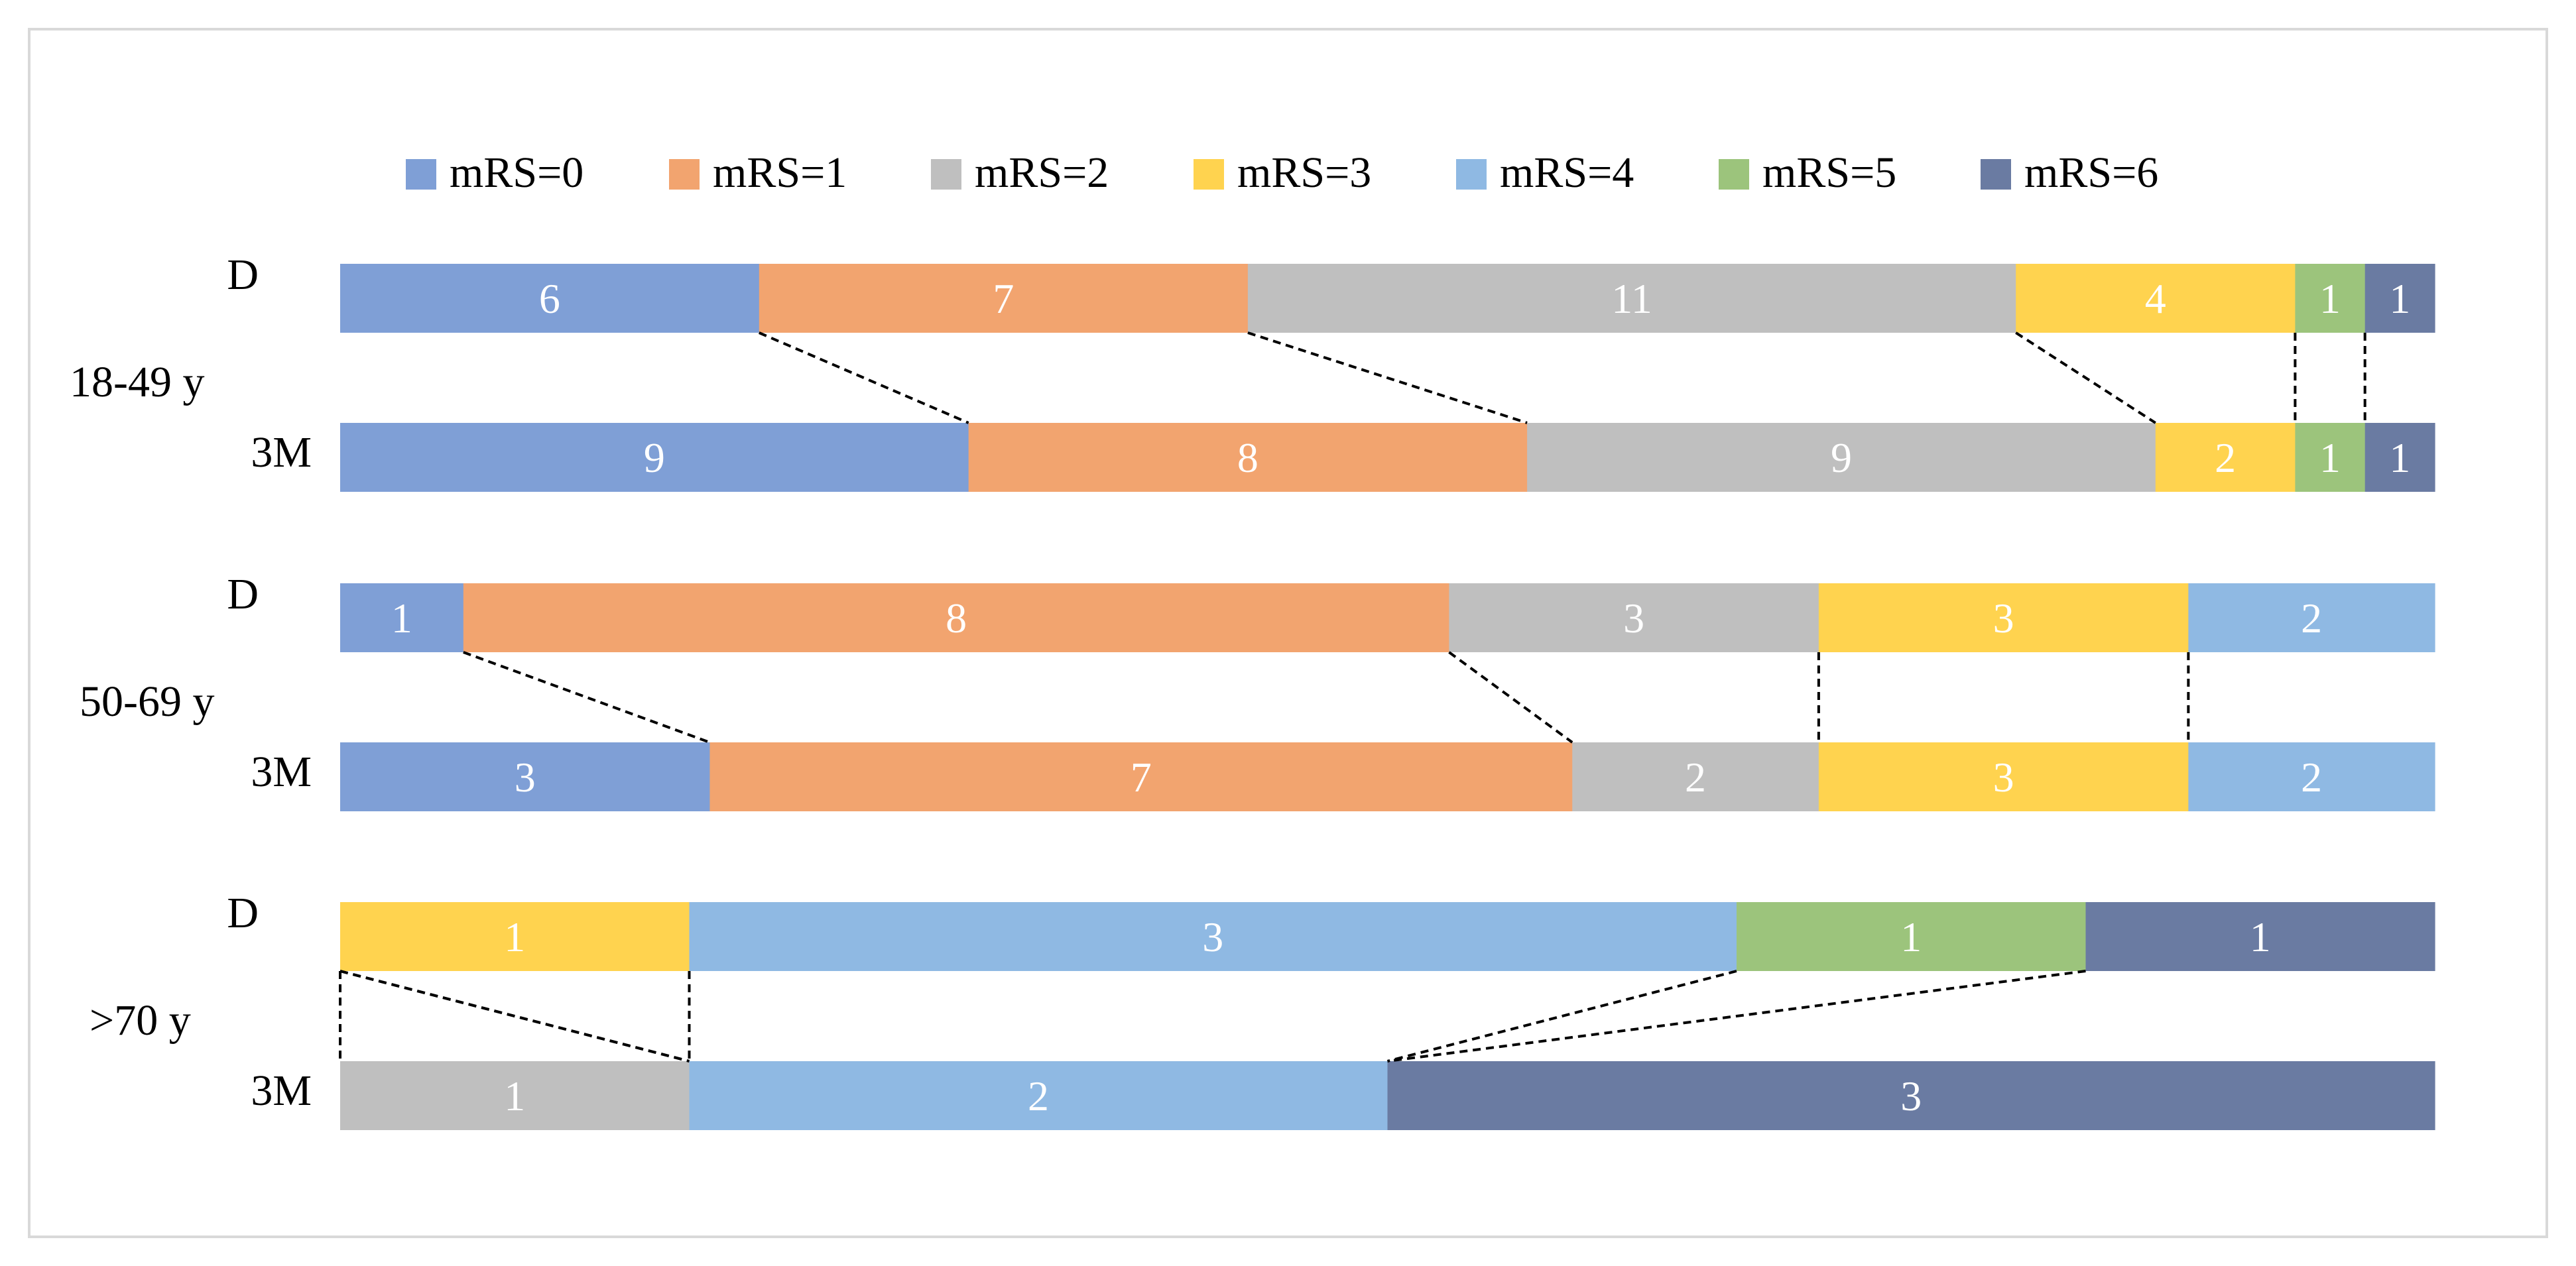 Image resolution: width=2576 pixels, height=1266 pixels. I want to click on bar-value-label: 11, so click(1631, 298).